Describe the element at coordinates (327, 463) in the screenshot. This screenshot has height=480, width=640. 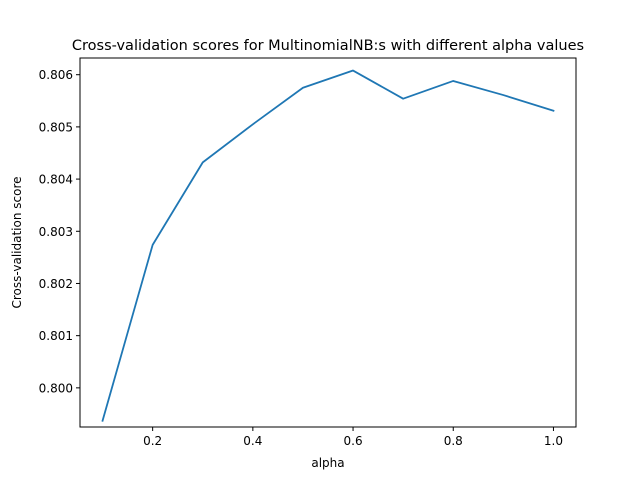
I see `x-axis-title: alpha` at that location.